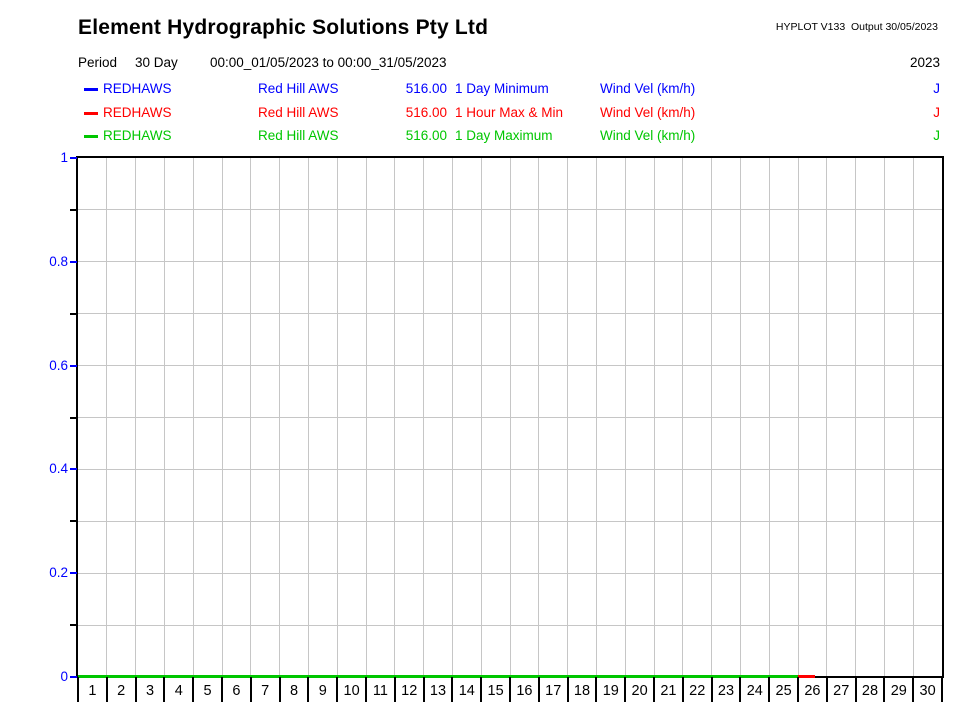  I want to click on period-year: 2023, so click(924, 62).